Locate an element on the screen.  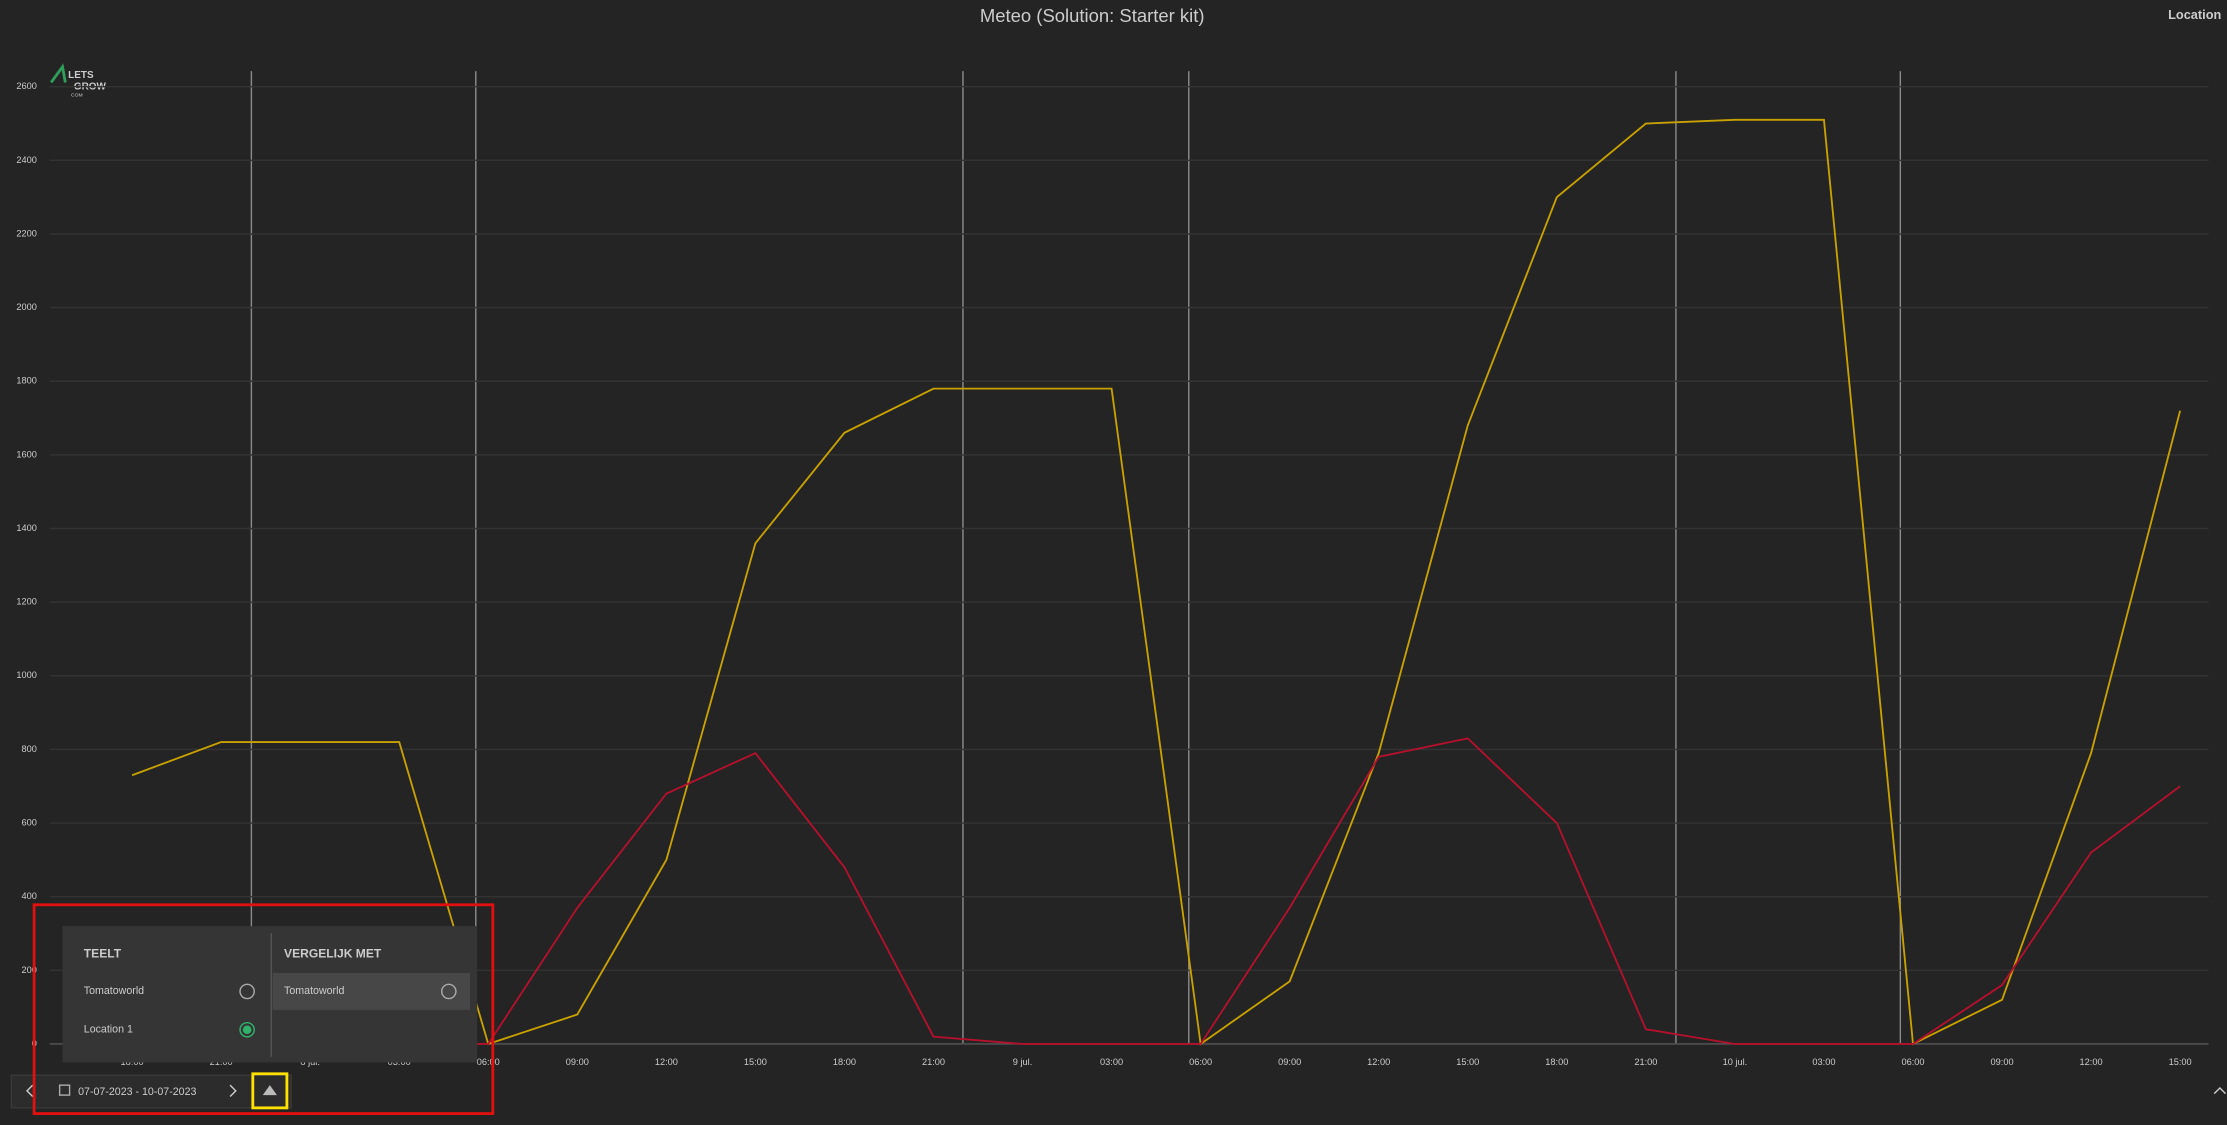
option-label: Location 1 is located at coordinates (108, 1030).